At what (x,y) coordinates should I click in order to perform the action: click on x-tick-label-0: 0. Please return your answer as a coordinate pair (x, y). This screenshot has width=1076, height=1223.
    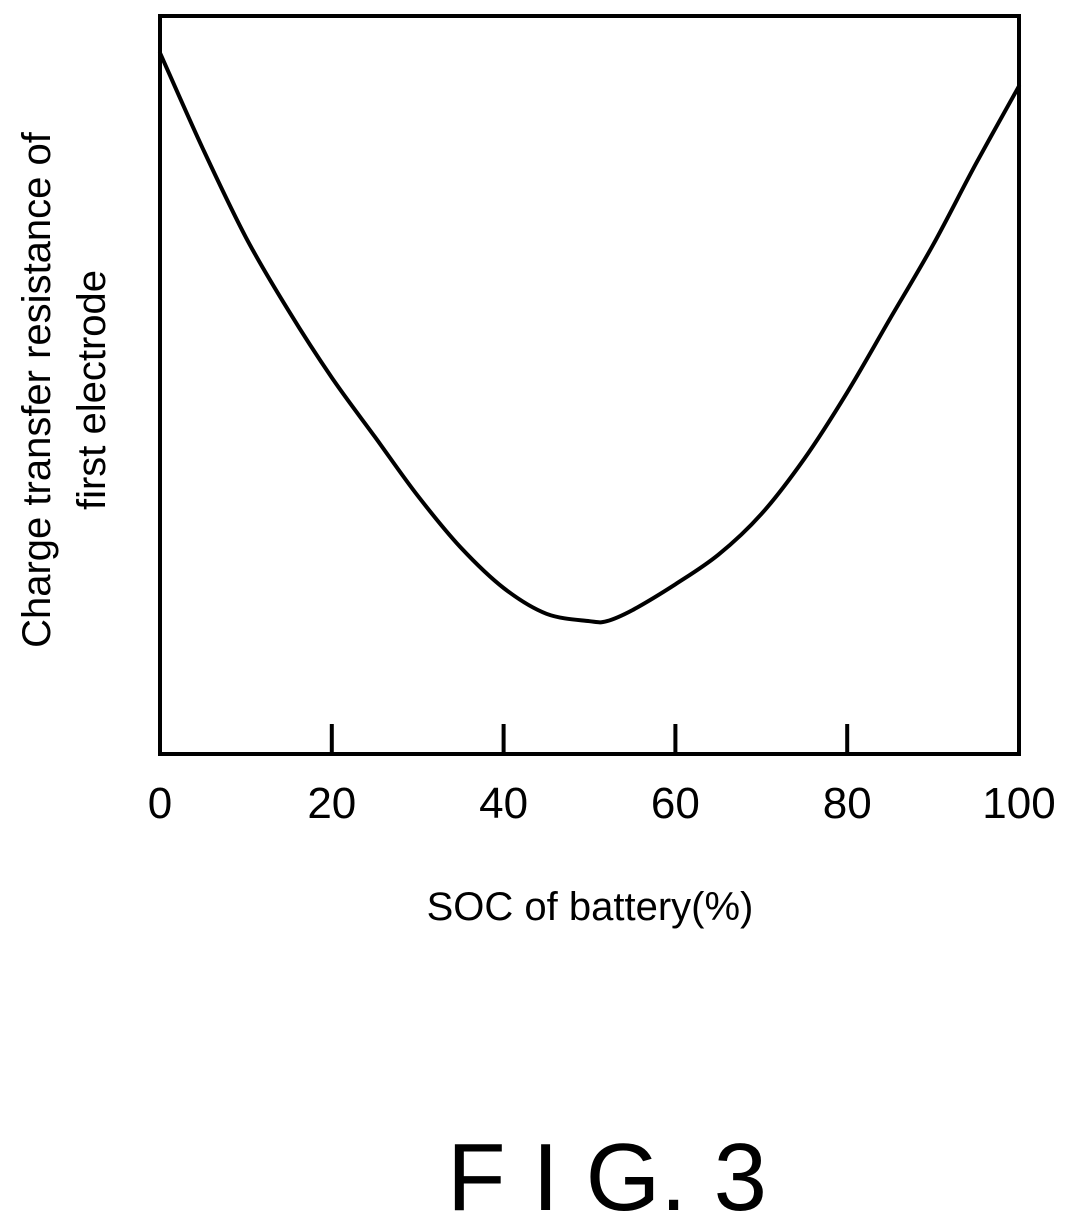
    Looking at the image, I should click on (160, 803).